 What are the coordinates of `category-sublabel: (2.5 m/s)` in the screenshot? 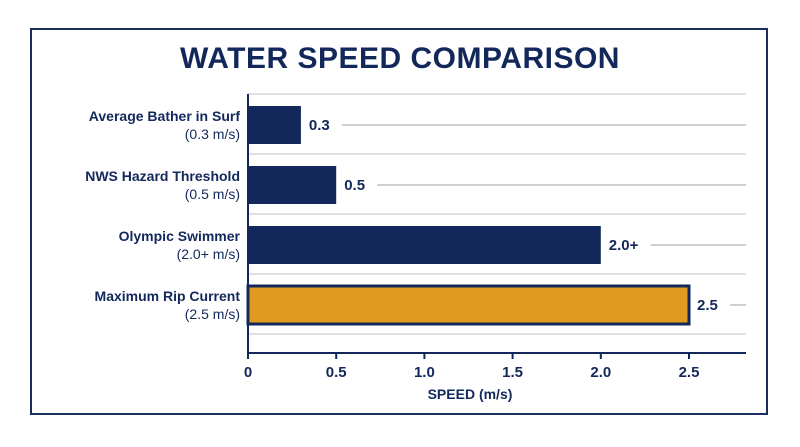 It's located at (212, 314).